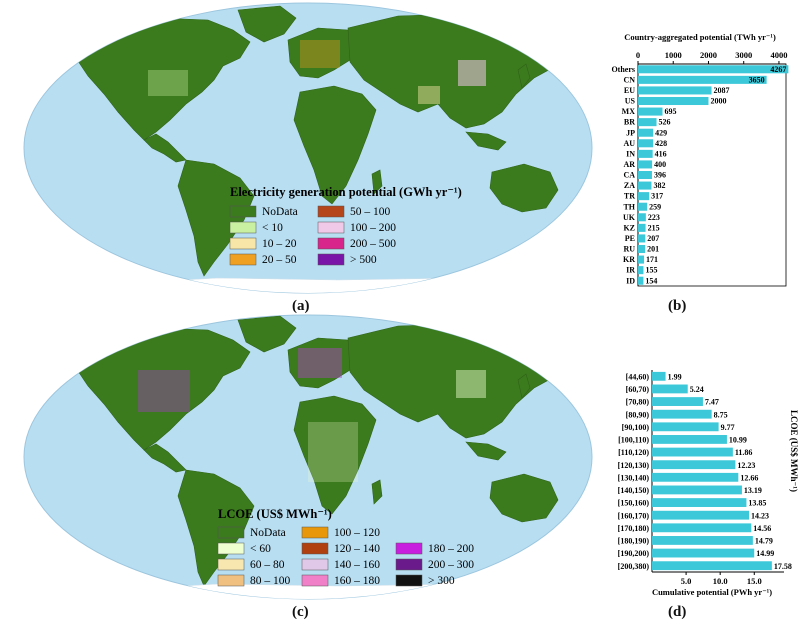 The image size is (800, 629). What do you see at coordinates (661, 153) in the screenshot?
I see `chart-b-value-label: 416` at bounding box center [661, 153].